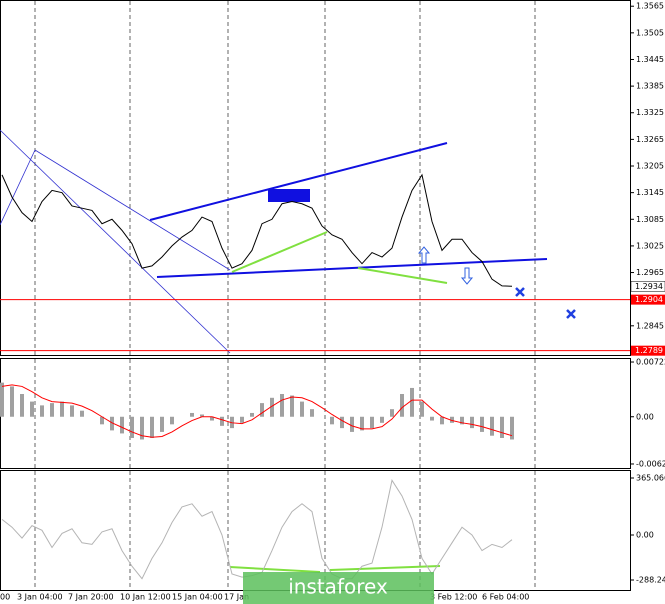 Image resolution: width=665 pixels, height=604 pixels. What do you see at coordinates (650, 86) in the screenshot?
I see `y-tick-label: 1.3385` at bounding box center [650, 86].